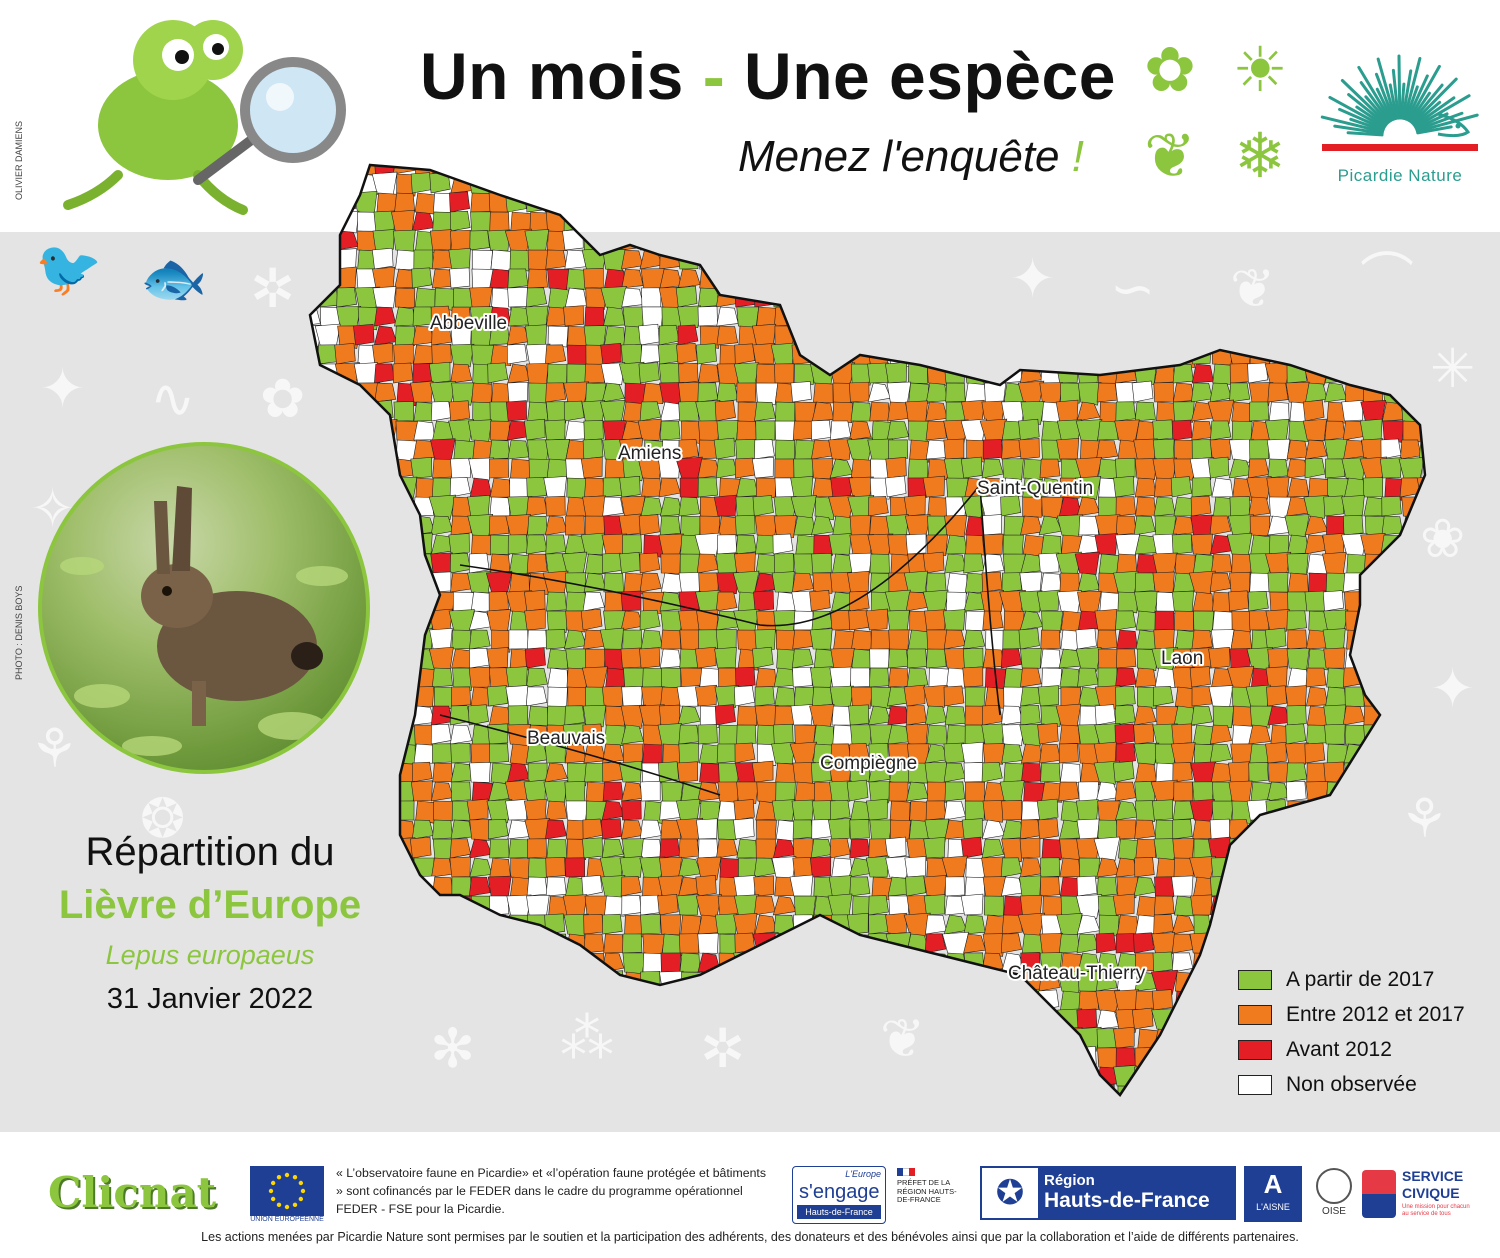  What do you see at coordinates (1108, 1193) in the screenshot?
I see `region-hauts-de-france-logo: ✪ Région Hauts-de-France` at bounding box center [1108, 1193].